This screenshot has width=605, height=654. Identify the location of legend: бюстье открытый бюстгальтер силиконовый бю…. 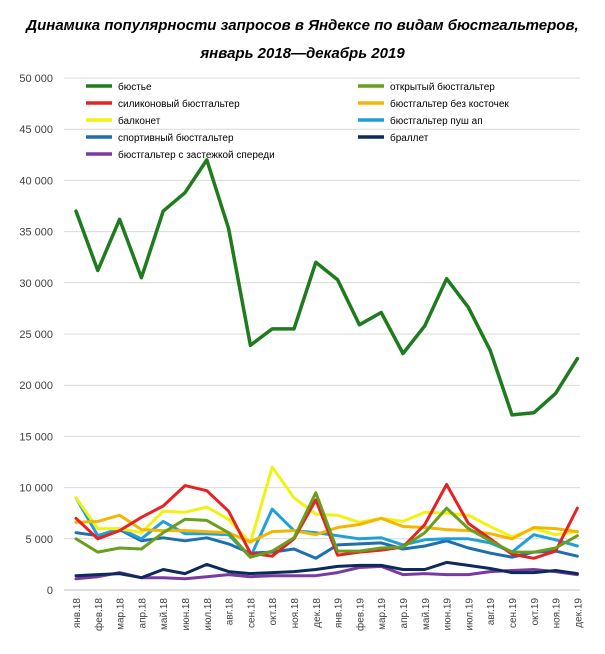
(297, 121).